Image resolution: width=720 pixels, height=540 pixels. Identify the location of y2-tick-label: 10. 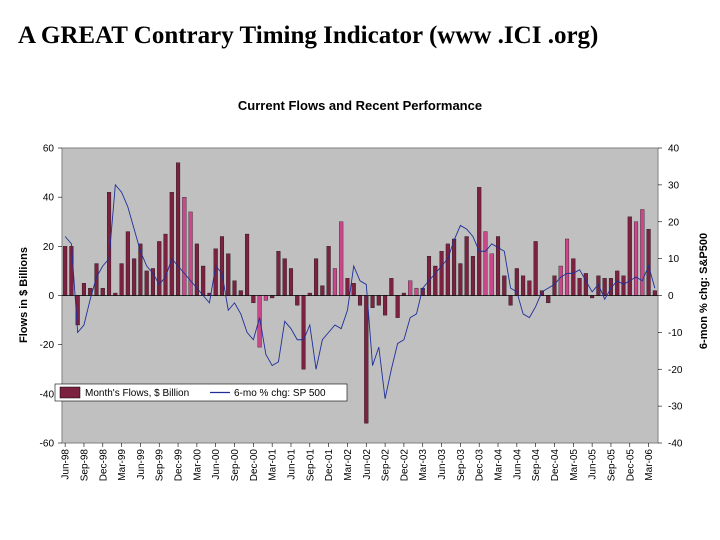
(674, 259).